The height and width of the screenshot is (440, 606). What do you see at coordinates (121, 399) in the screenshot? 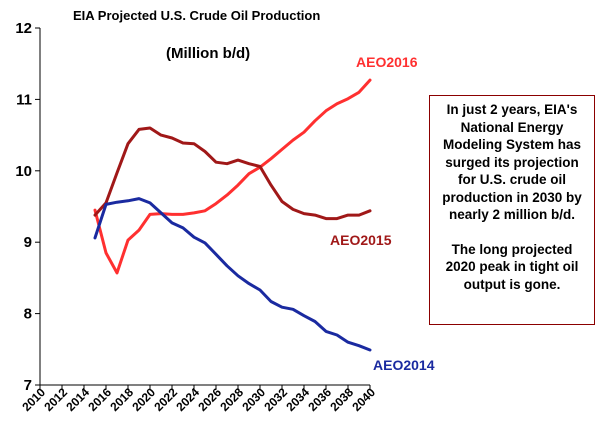
I see `x-tick-label: 2018` at bounding box center [121, 399].